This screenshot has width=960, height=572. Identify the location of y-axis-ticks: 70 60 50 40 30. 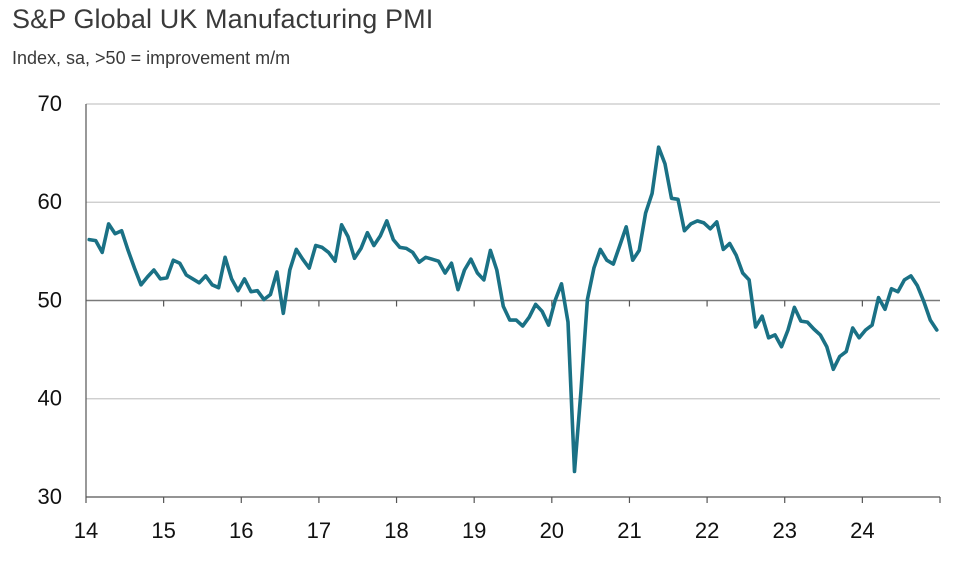
(50, 300).